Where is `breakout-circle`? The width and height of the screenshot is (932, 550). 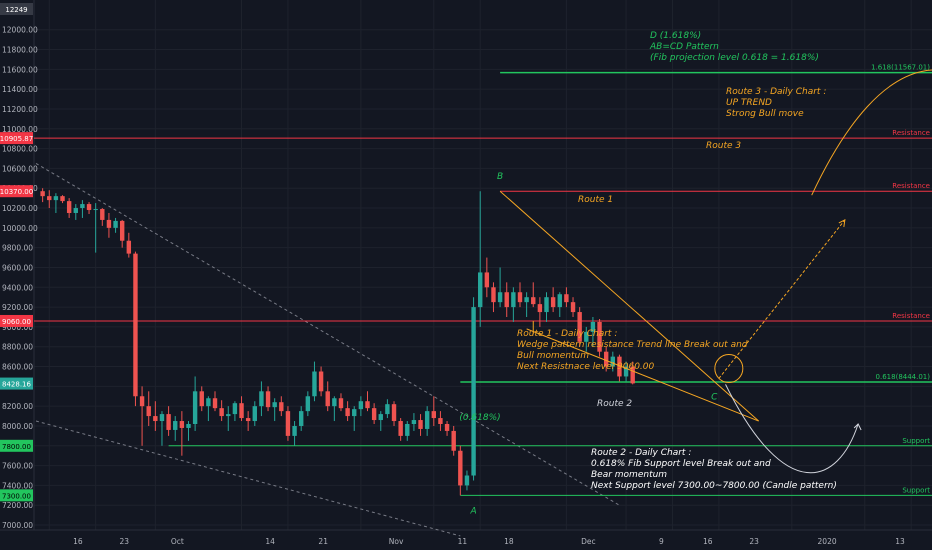 breakout-circle is located at coordinates (729, 369).